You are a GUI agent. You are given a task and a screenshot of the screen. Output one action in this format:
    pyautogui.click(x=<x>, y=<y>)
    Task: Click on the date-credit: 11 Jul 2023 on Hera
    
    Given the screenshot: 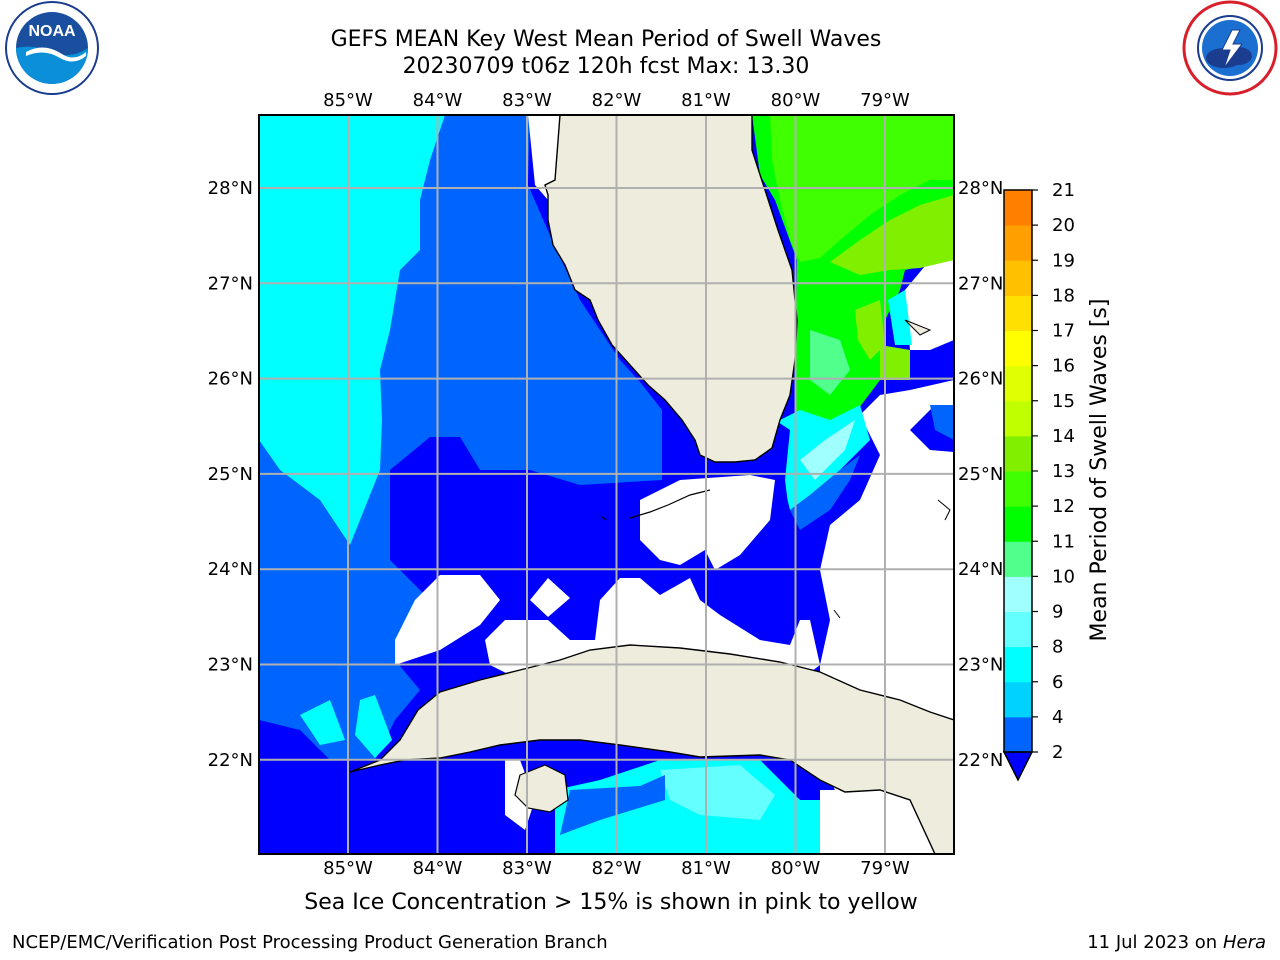 What is the action you would take?
    pyautogui.click(x=1176, y=942)
    